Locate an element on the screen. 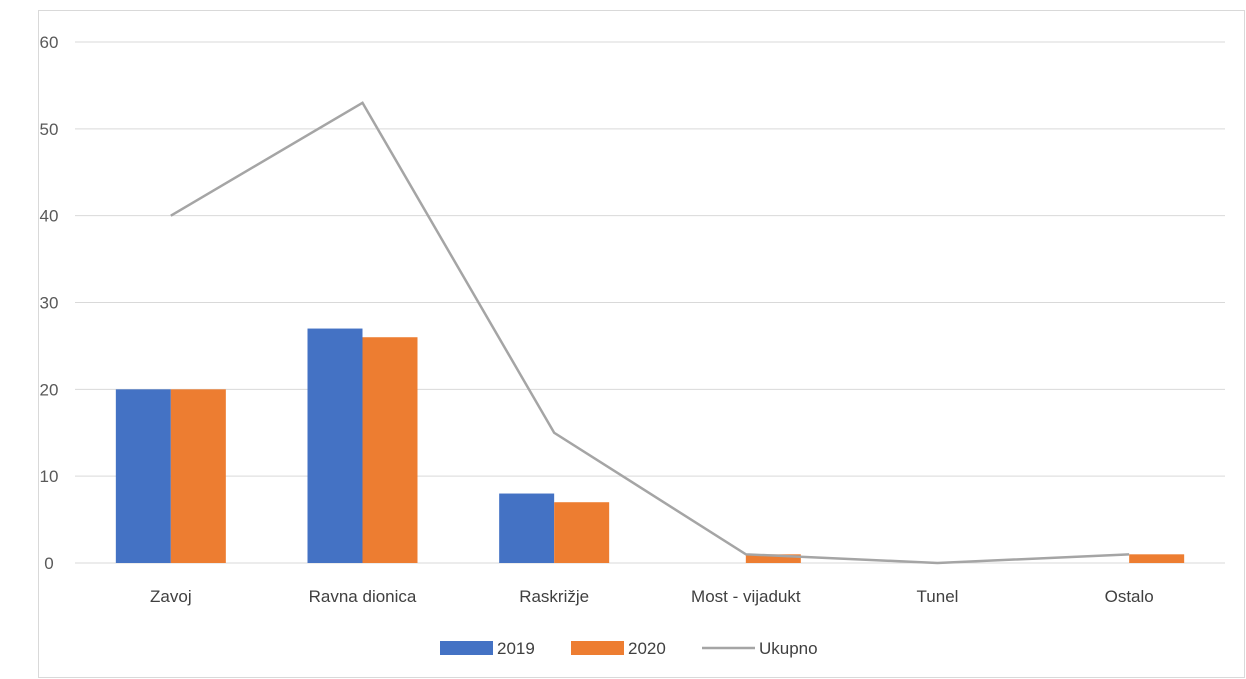 The image size is (1246, 679). x-category-label: Ravna dionica is located at coordinates (363, 596).